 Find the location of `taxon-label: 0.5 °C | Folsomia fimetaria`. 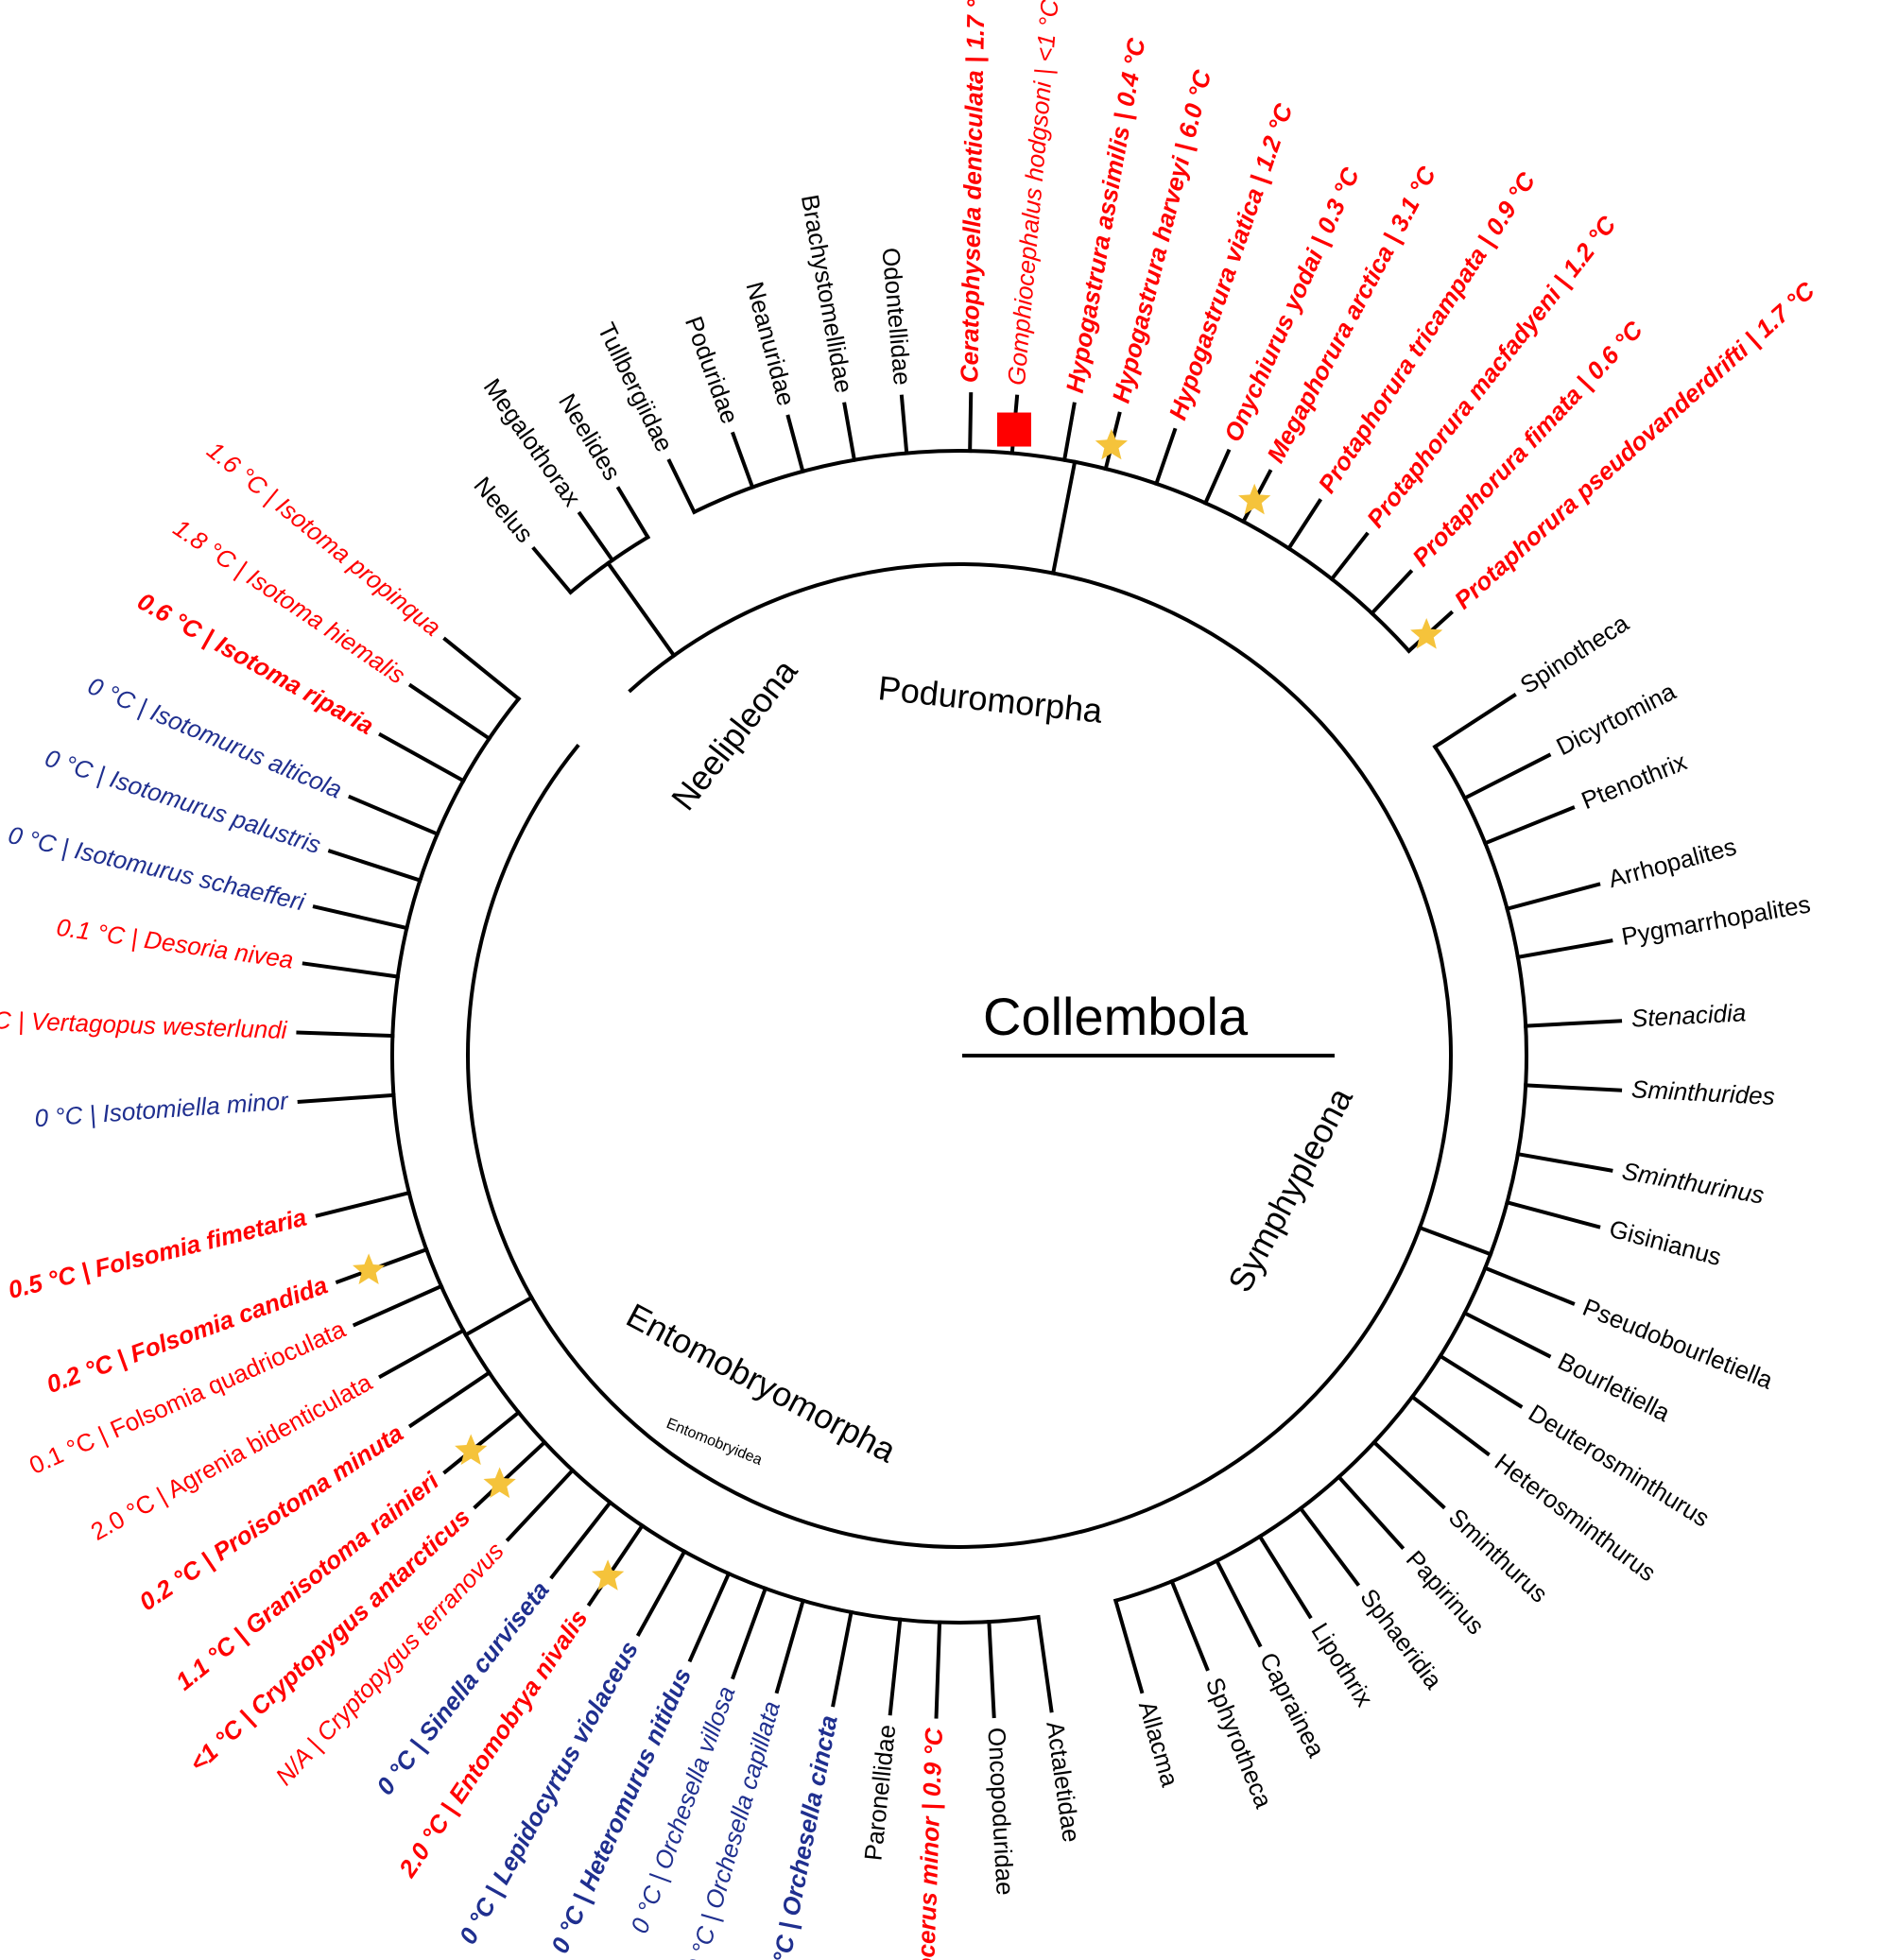

taxon-label: 0.5 °C | Folsomia fimetaria is located at coordinates (158, 1253).